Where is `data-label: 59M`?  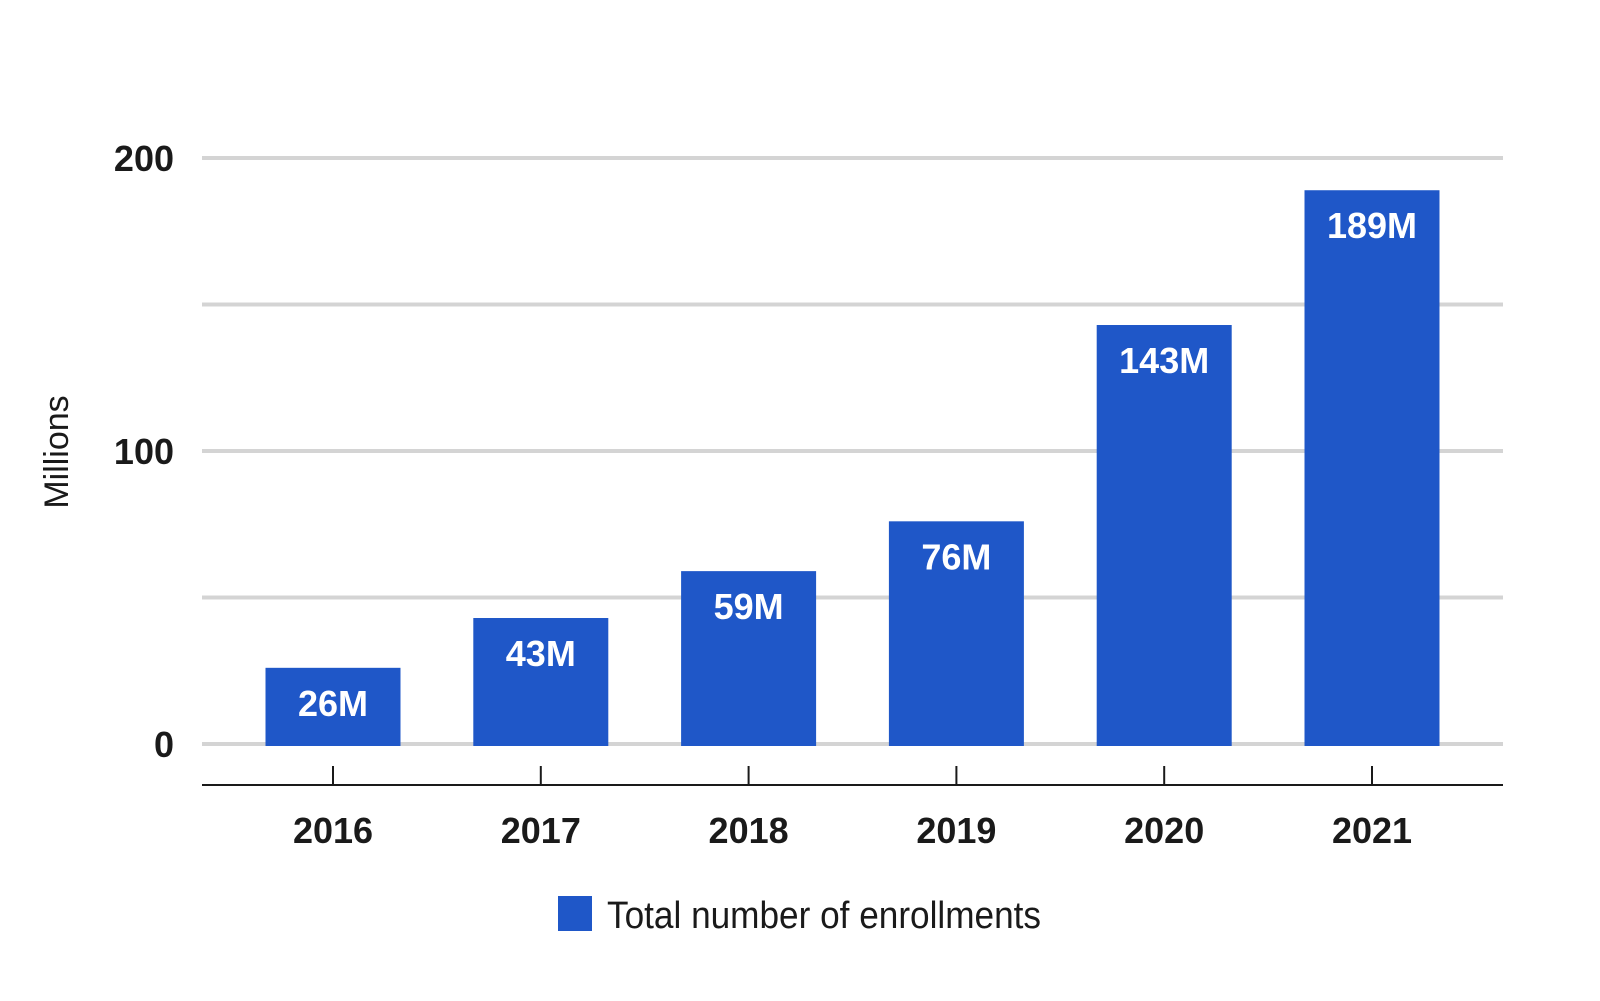 data-label: 59M is located at coordinates (749, 606).